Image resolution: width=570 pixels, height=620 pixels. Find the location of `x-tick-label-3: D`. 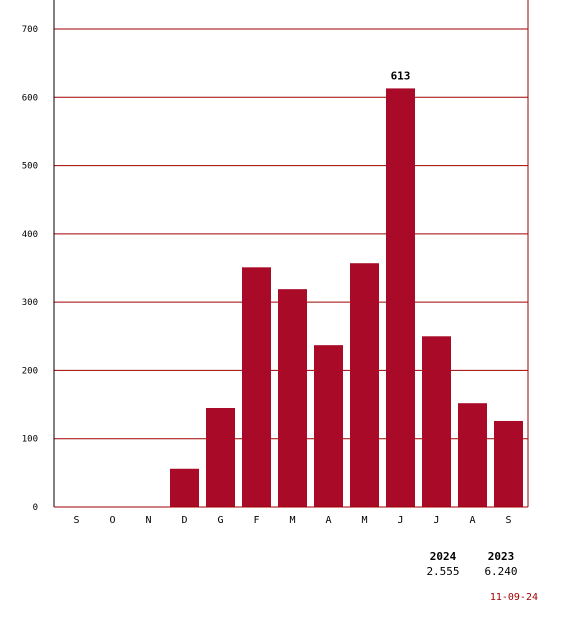

x-tick-label-3: D is located at coordinates (184, 520).